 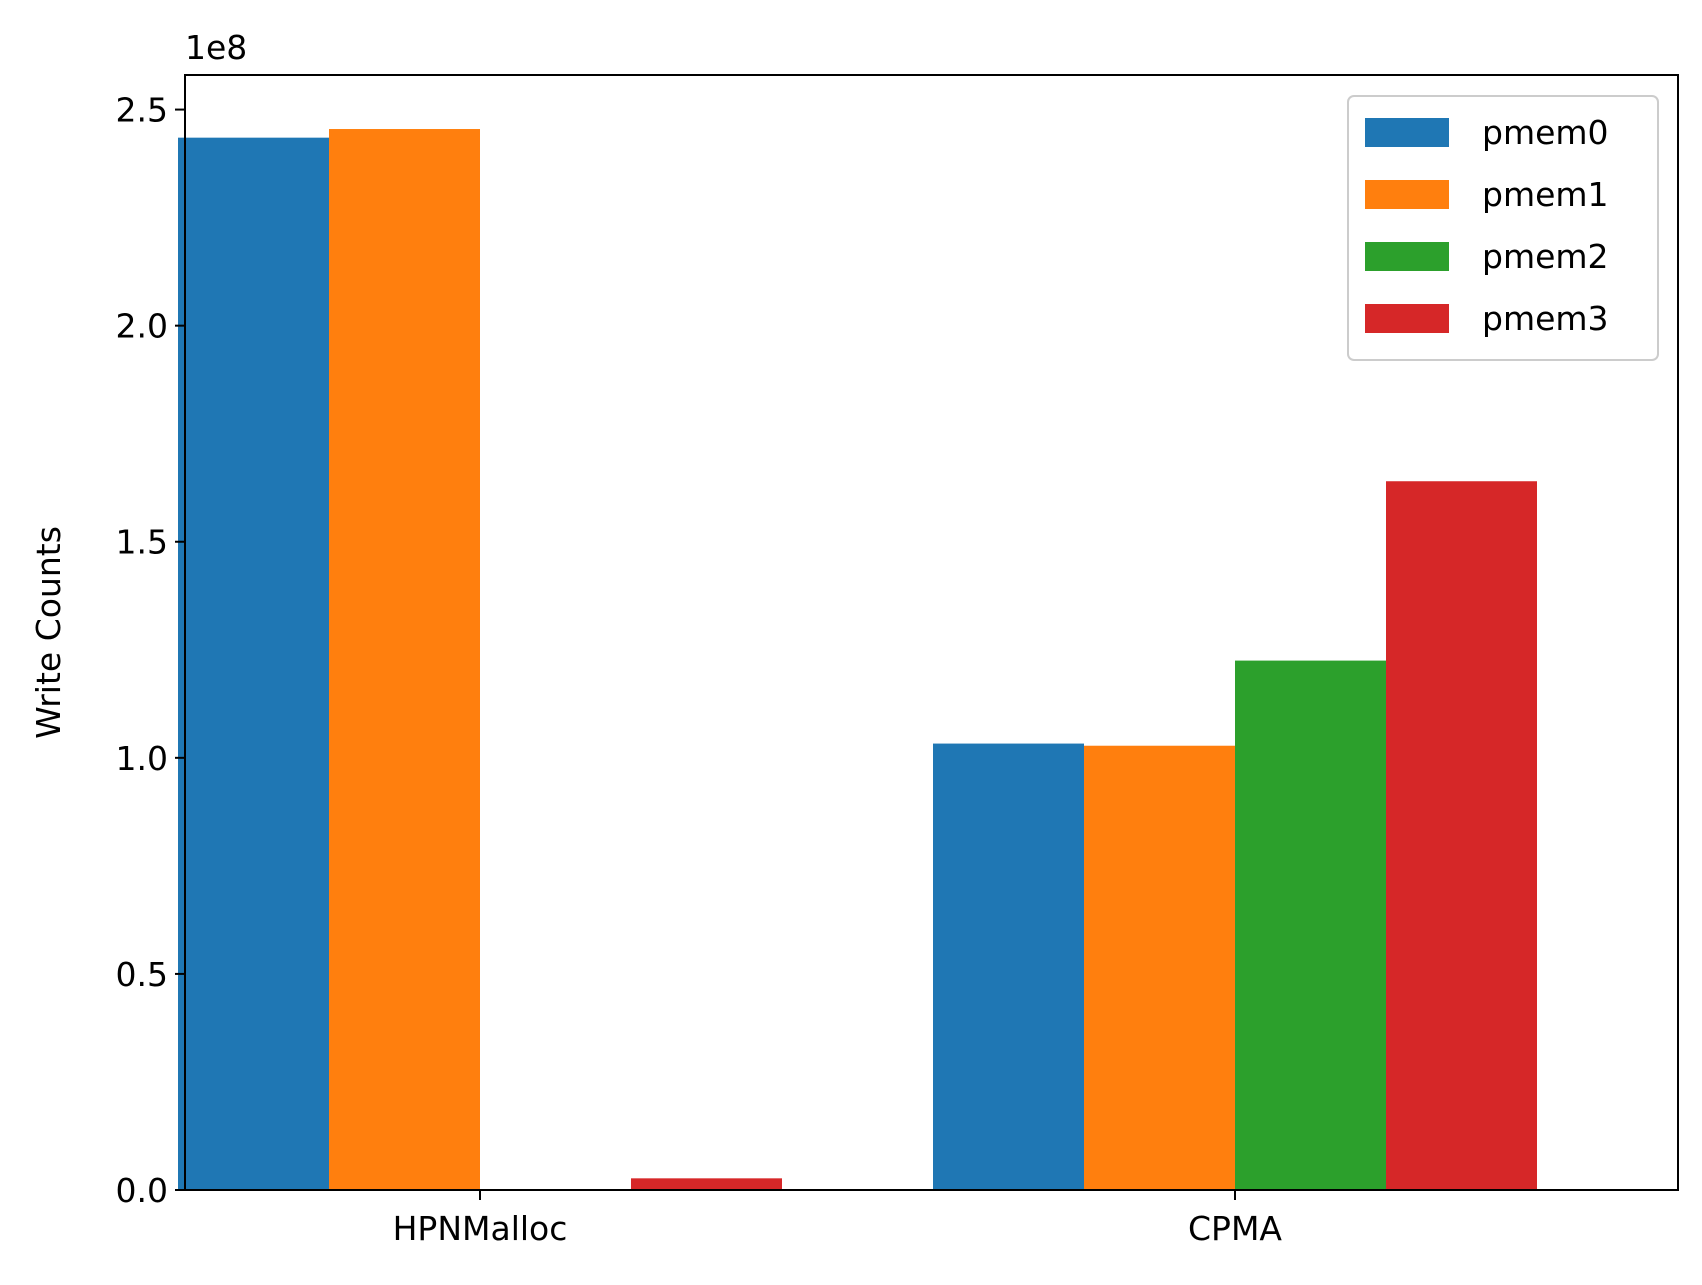 What do you see at coordinates (216, 47) in the screenshot?
I see `y-offset-label: 1e8` at bounding box center [216, 47].